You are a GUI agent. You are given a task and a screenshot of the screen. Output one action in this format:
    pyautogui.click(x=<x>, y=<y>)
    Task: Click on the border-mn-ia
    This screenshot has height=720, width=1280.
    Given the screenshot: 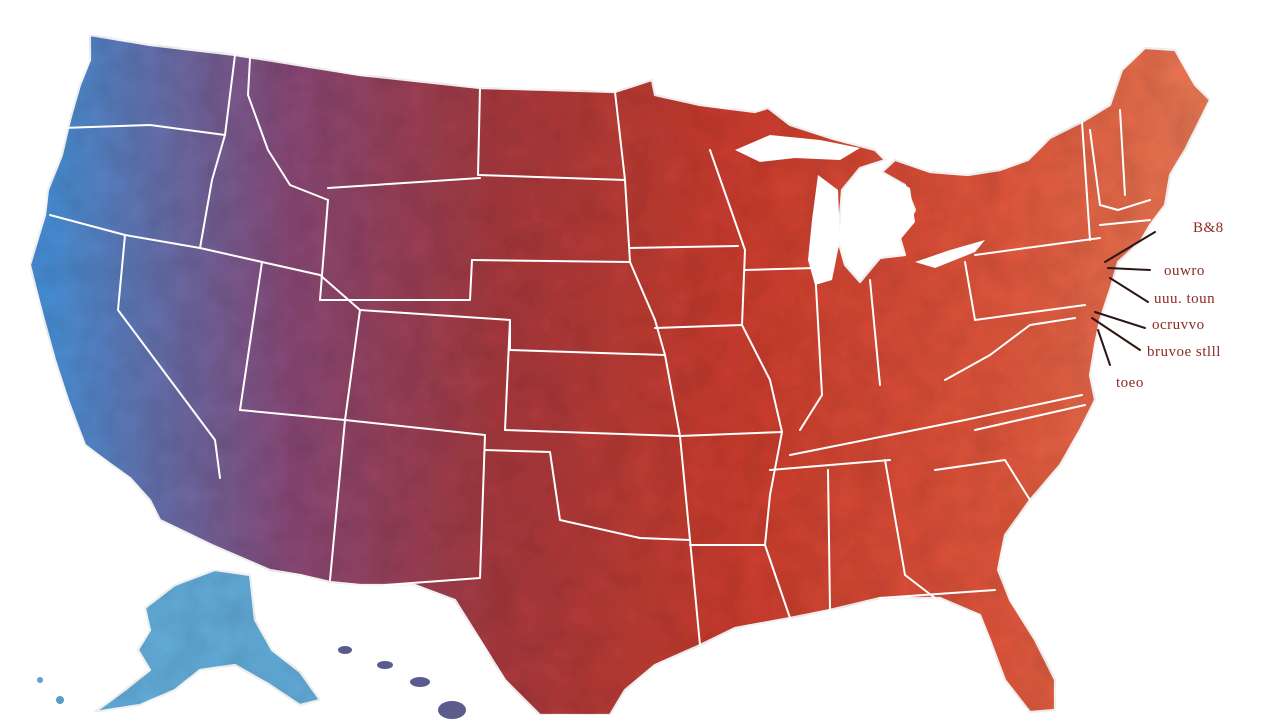 What is the action you would take?
    pyautogui.click(x=684, y=247)
    